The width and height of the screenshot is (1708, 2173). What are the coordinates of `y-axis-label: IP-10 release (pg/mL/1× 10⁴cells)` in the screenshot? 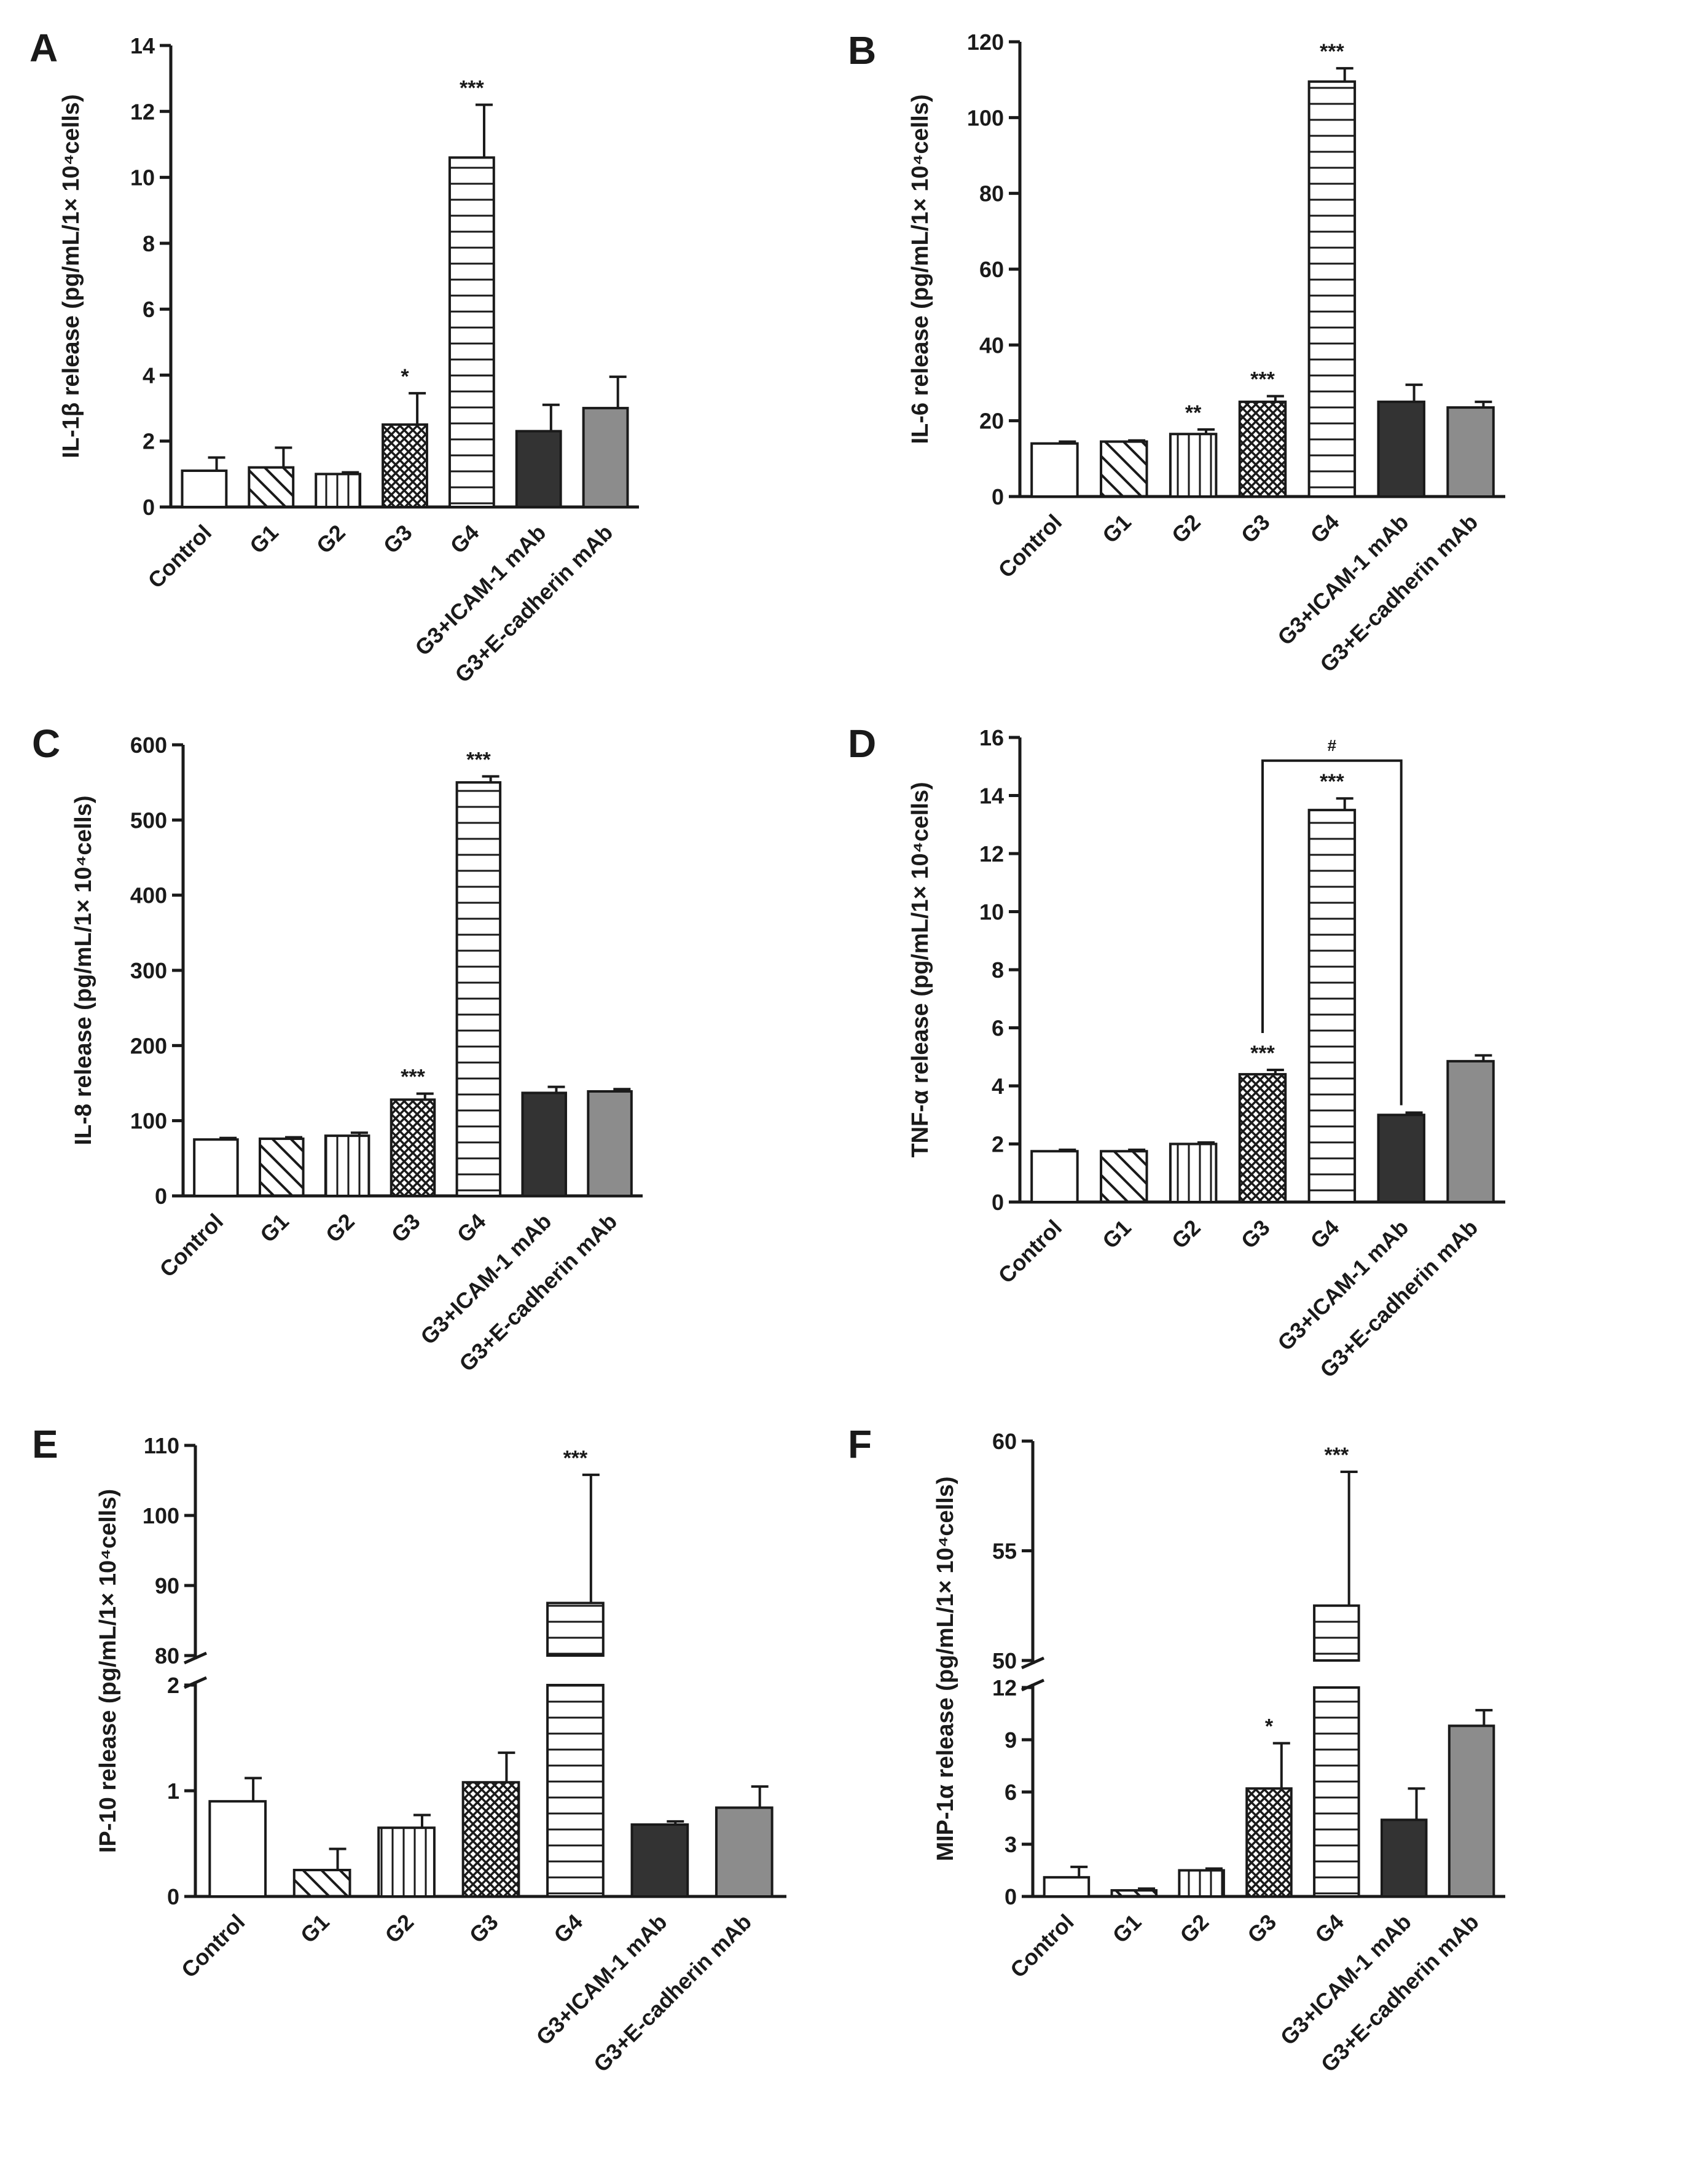 It's located at (108, 1671).